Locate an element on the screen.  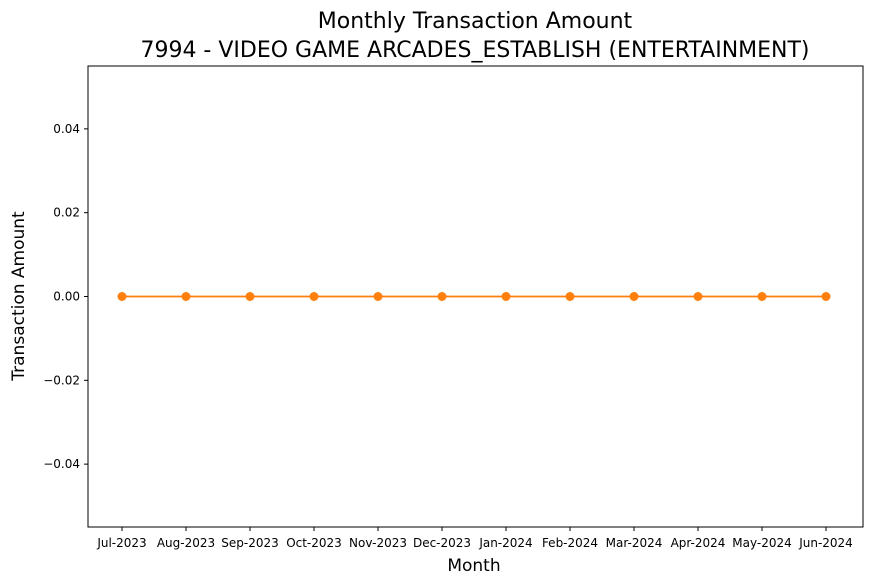
y-tick-label: 0.02 is located at coordinates (66, 213).